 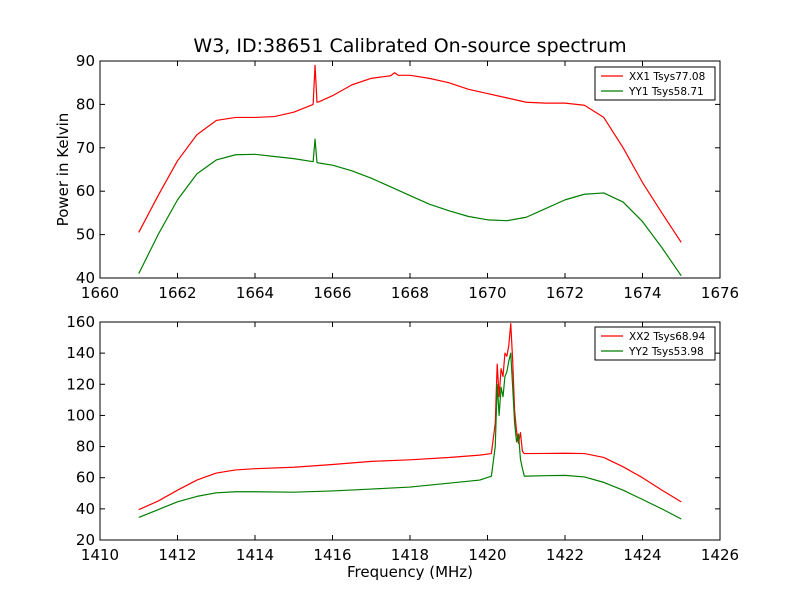 What do you see at coordinates (100, 293) in the screenshot?
I see `x-tick-label: 1660` at bounding box center [100, 293].